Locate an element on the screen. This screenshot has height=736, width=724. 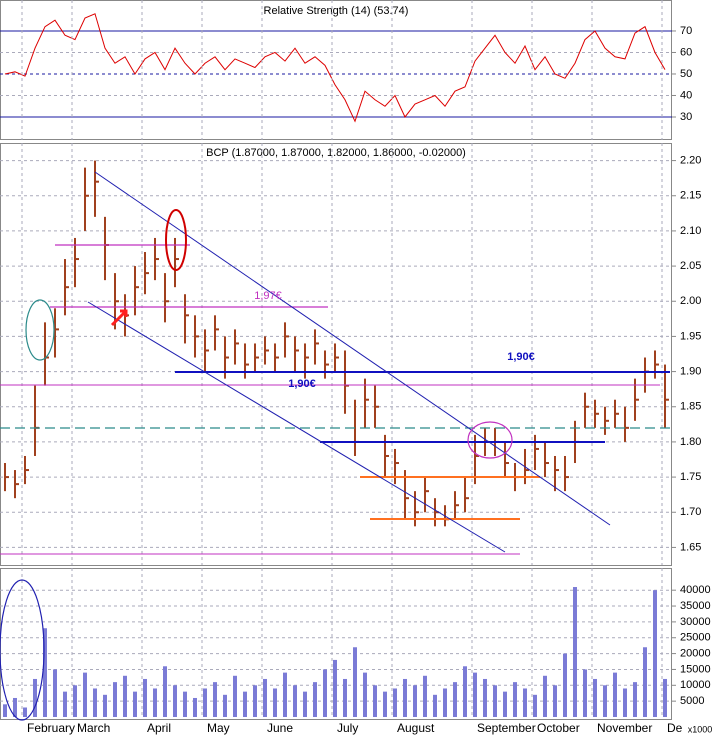
y-tick-label: 50 is located at coordinates (686, 74).